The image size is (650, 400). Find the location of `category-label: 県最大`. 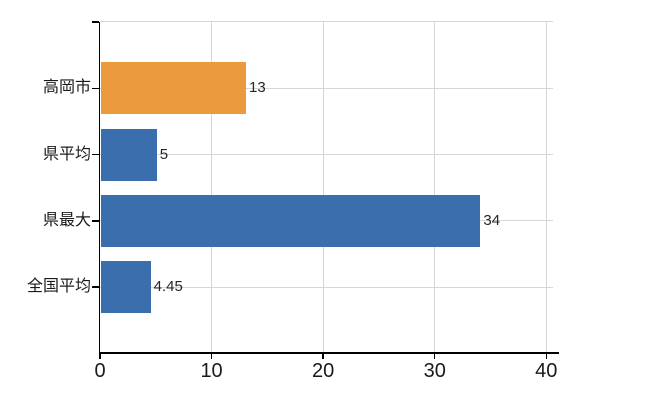

category-label: 県最大 is located at coordinates (66, 220).